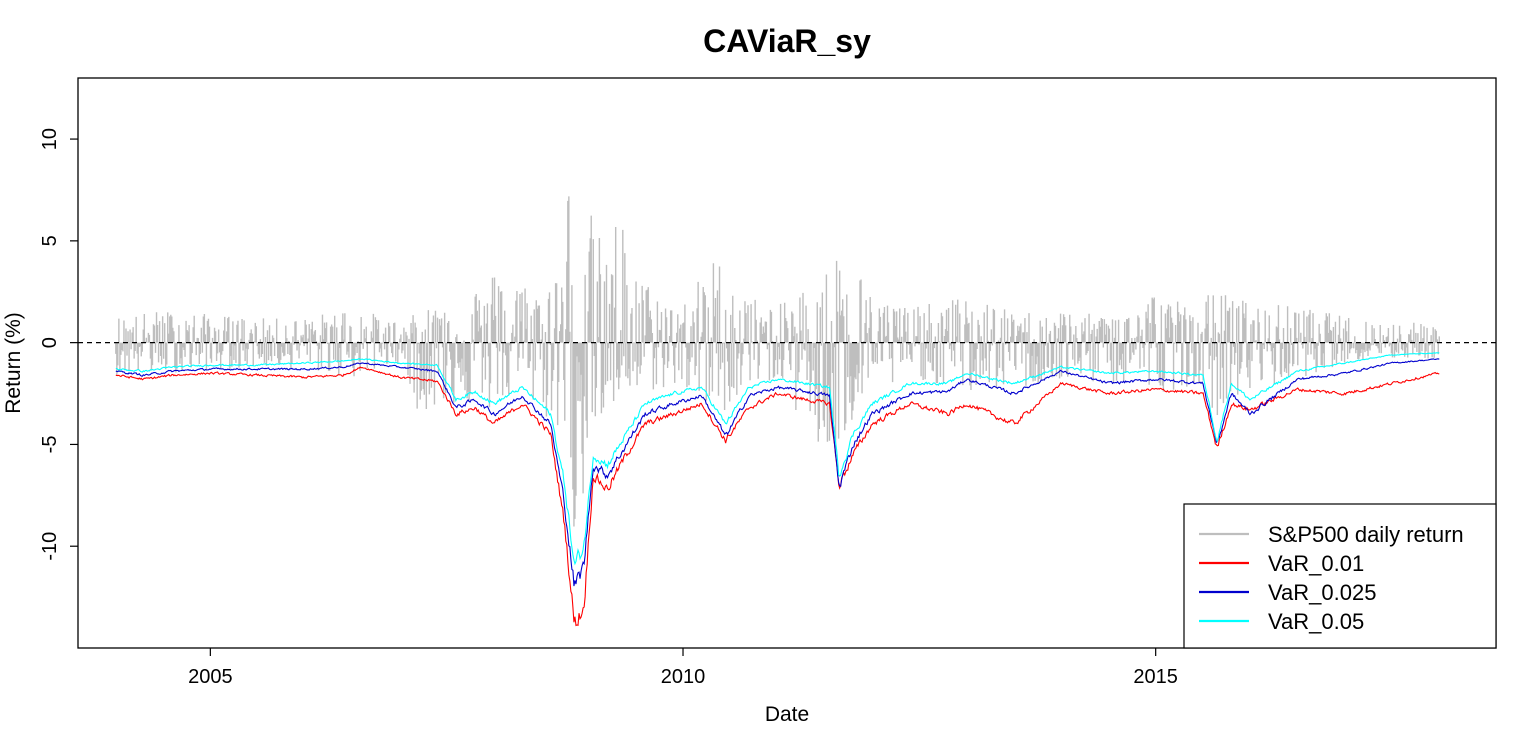  What do you see at coordinates (1366, 534) in the screenshot?
I see `legend-label-1: S&P500 daily return` at bounding box center [1366, 534].